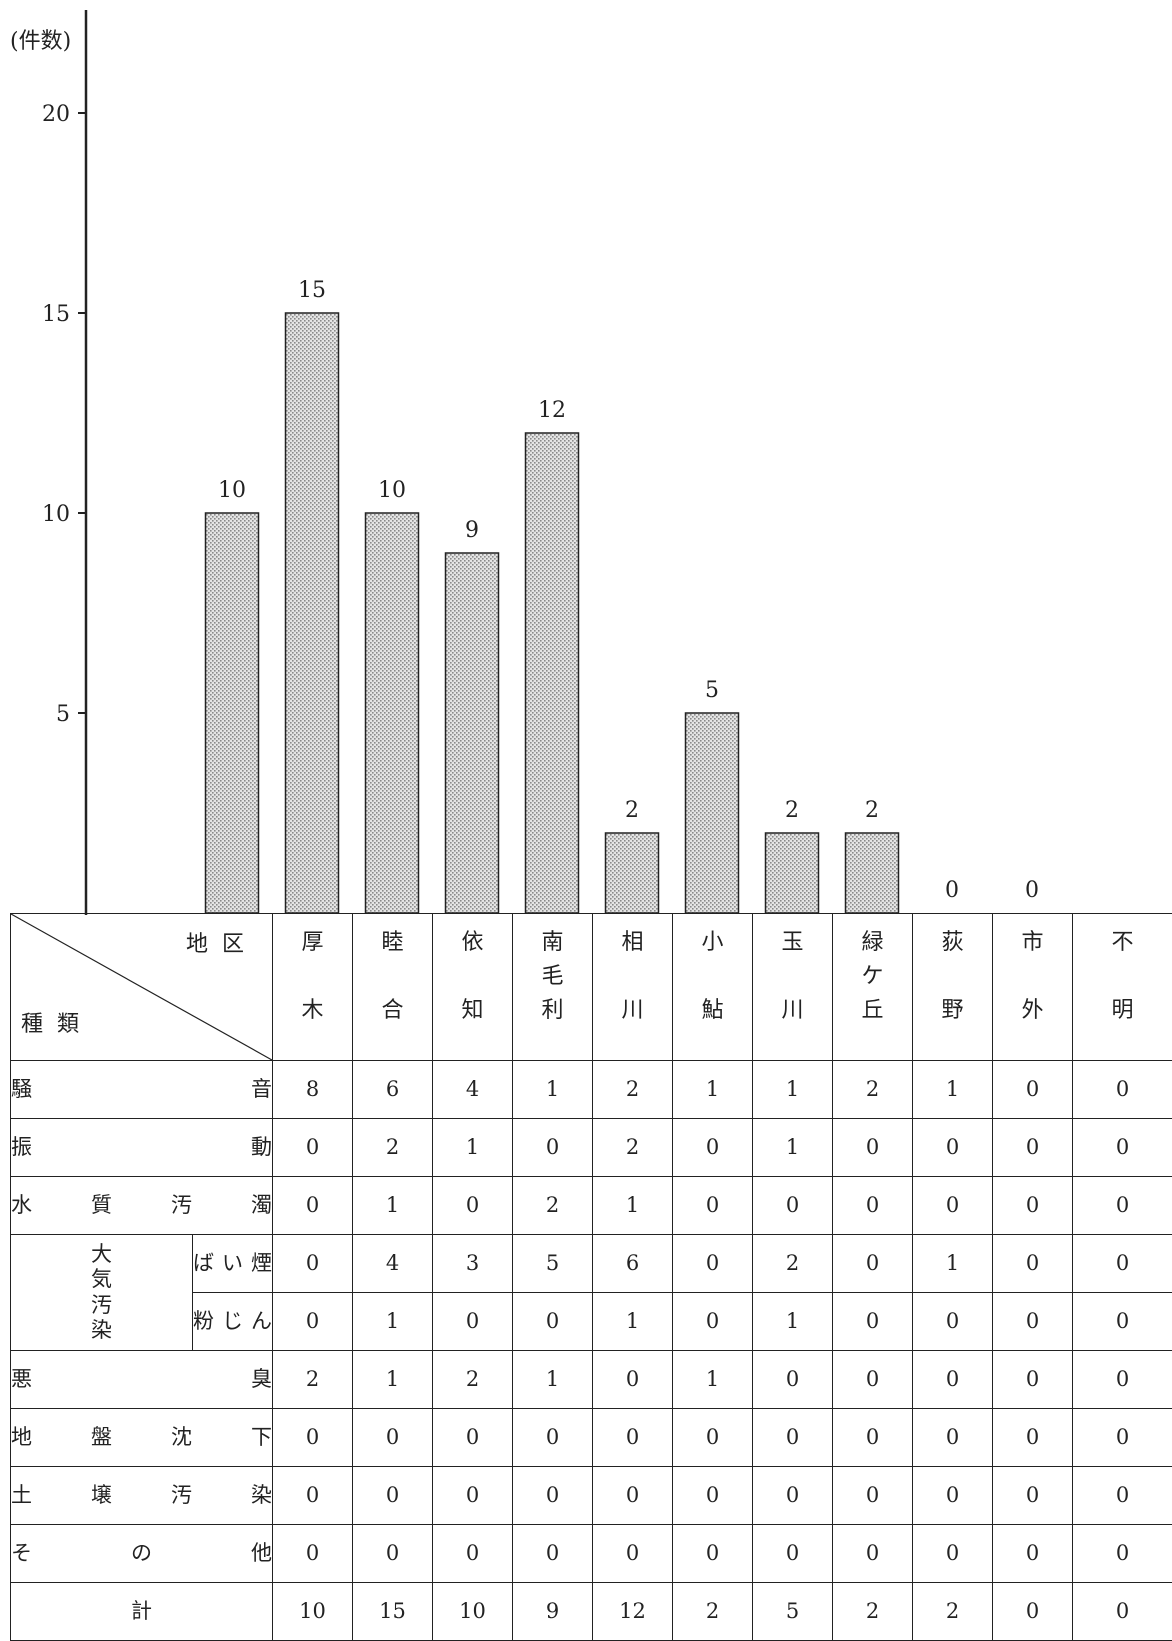  I want to click on bar-睦合, so click(312, 613).